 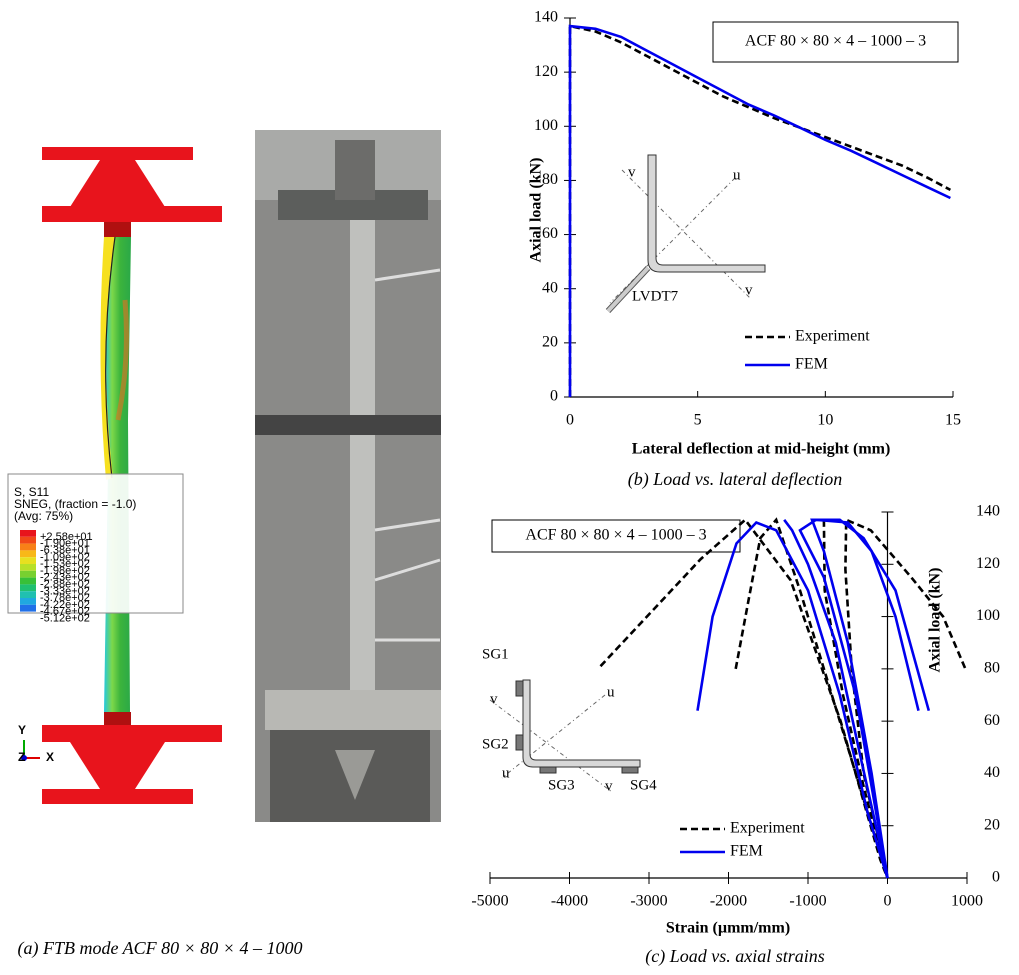 I want to click on x-tick-label: 10, so click(x=825, y=420).